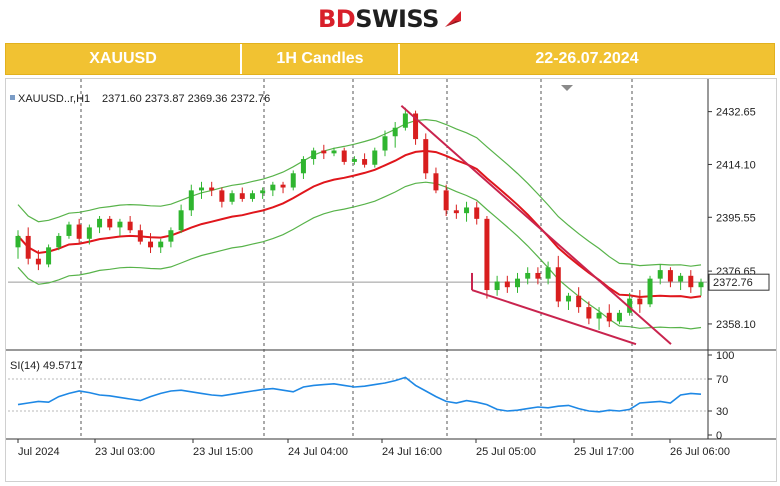 Image resolution: width=780 pixels, height=486 pixels. I want to click on rsi-tick-label-3: 0, so click(719, 436).